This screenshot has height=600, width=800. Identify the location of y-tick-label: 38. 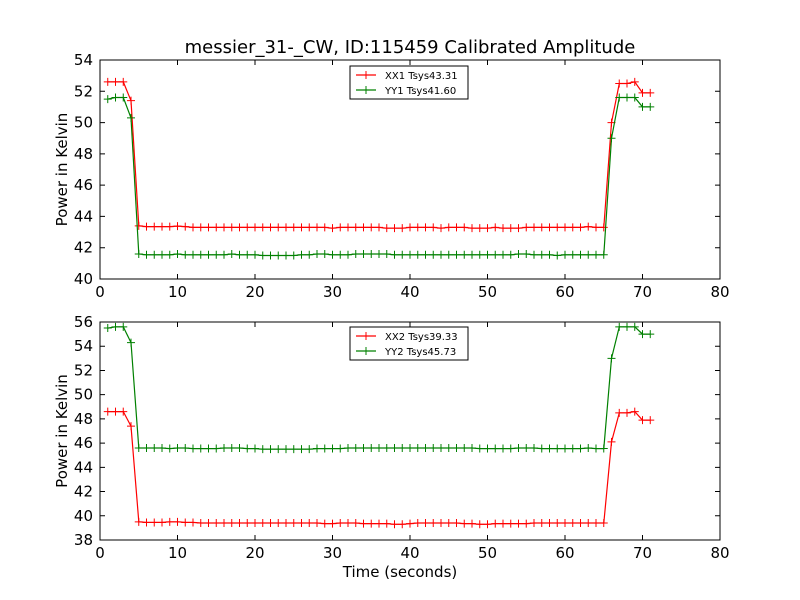
(83, 540).